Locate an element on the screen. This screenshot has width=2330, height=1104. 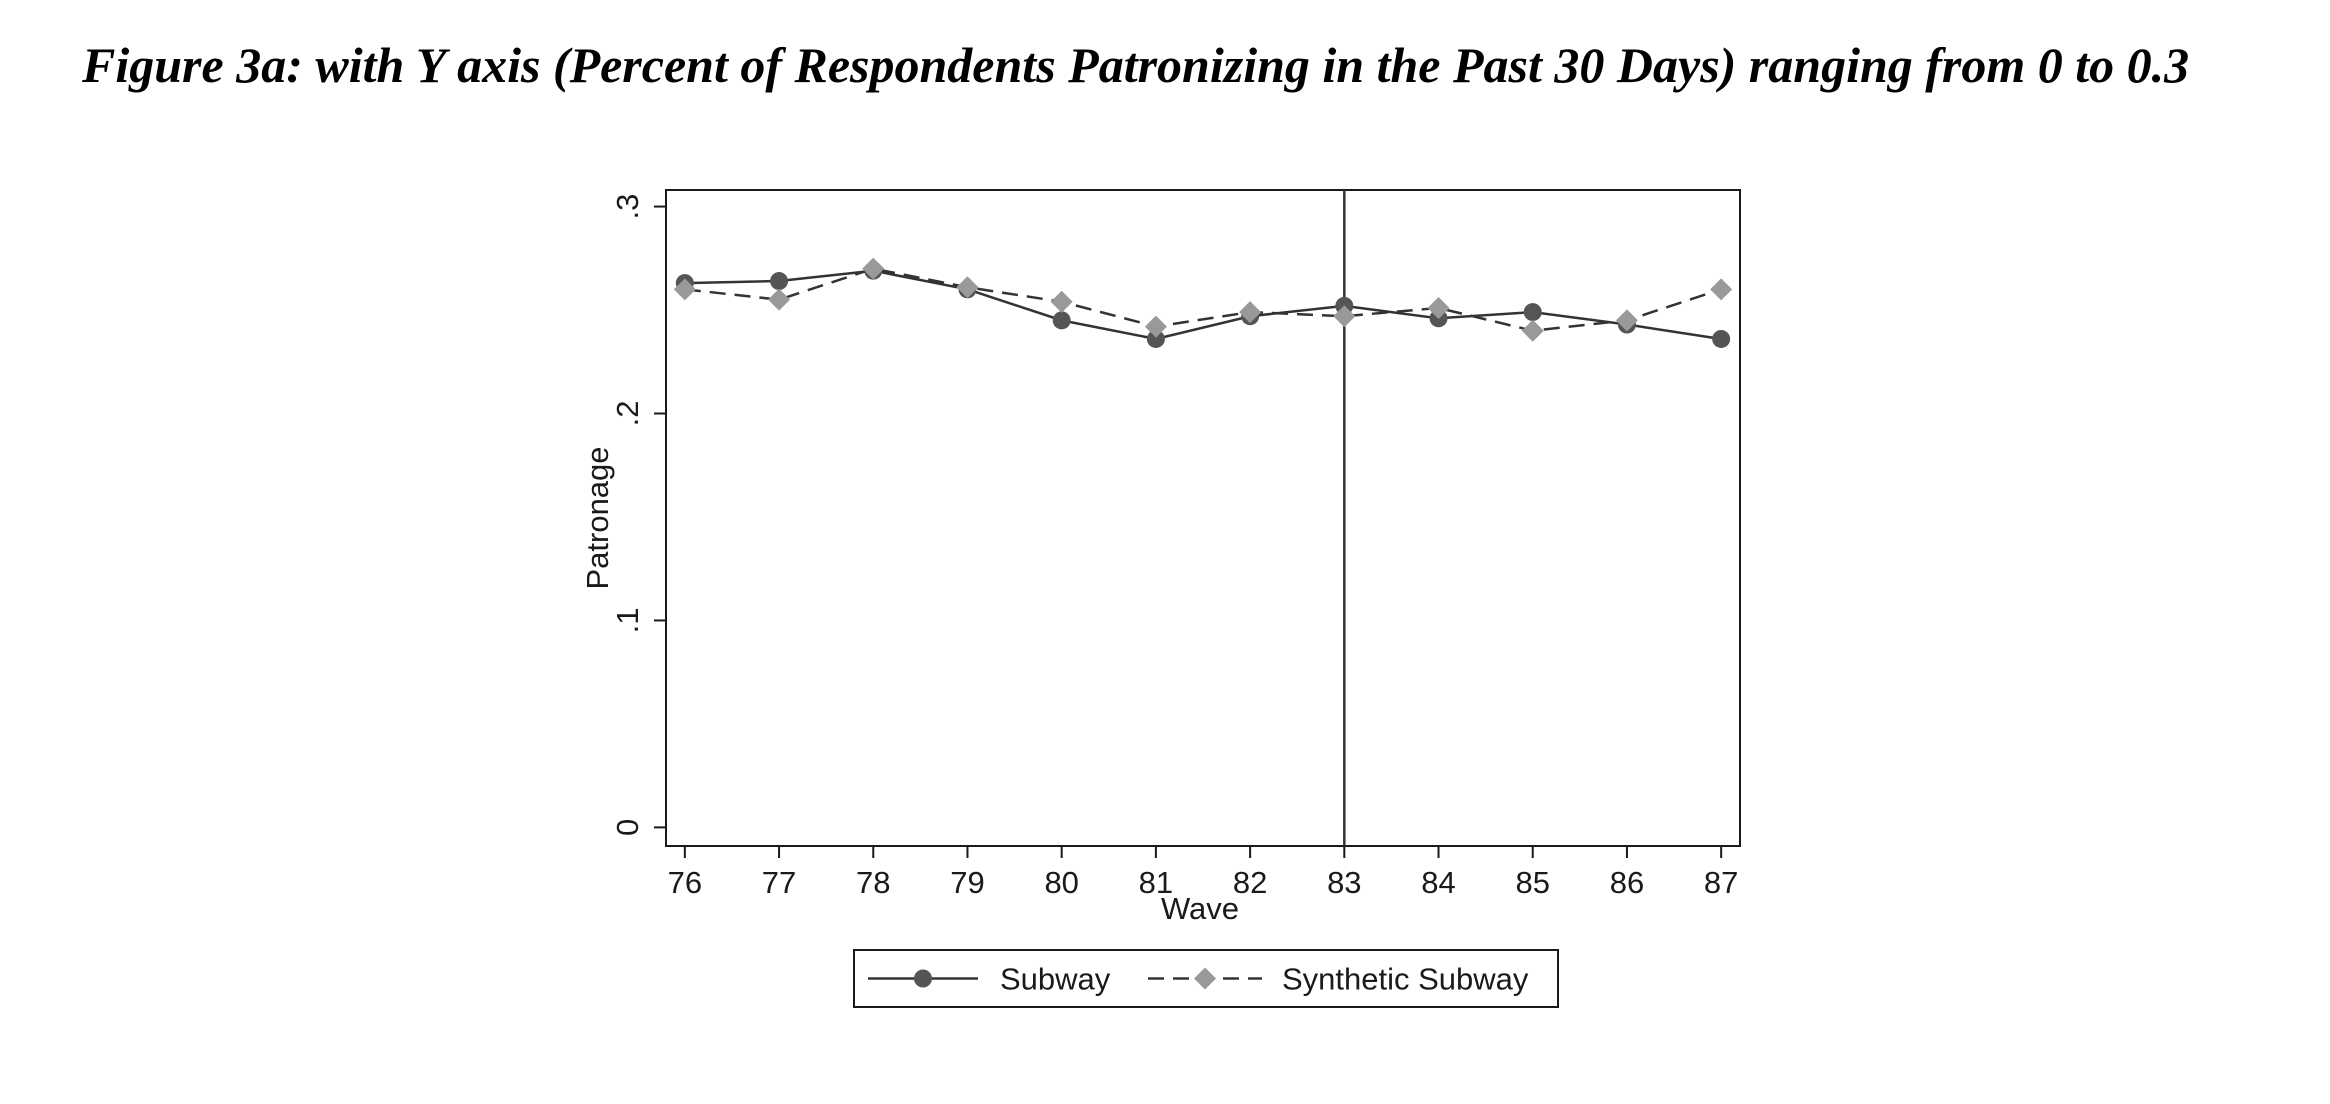
x-tick-label: 79 is located at coordinates (967, 882).